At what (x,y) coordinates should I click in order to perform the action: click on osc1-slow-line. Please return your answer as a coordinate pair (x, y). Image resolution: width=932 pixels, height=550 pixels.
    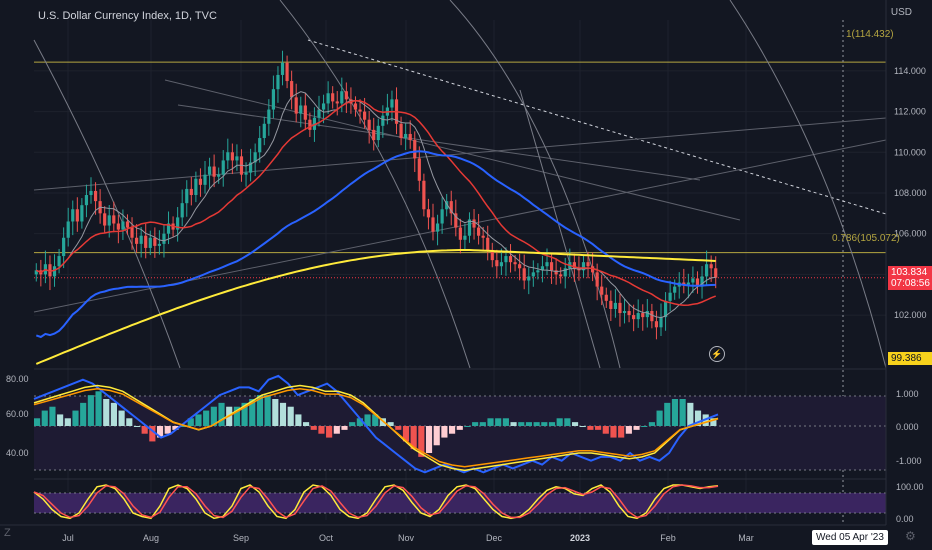
    Looking at the image, I should click on (376, 428).